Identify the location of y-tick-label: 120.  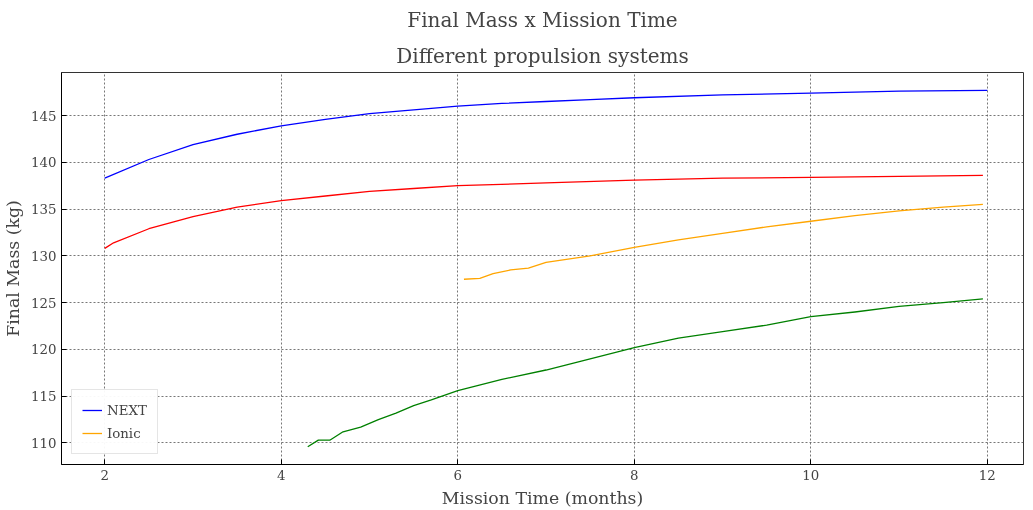
(44, 350).